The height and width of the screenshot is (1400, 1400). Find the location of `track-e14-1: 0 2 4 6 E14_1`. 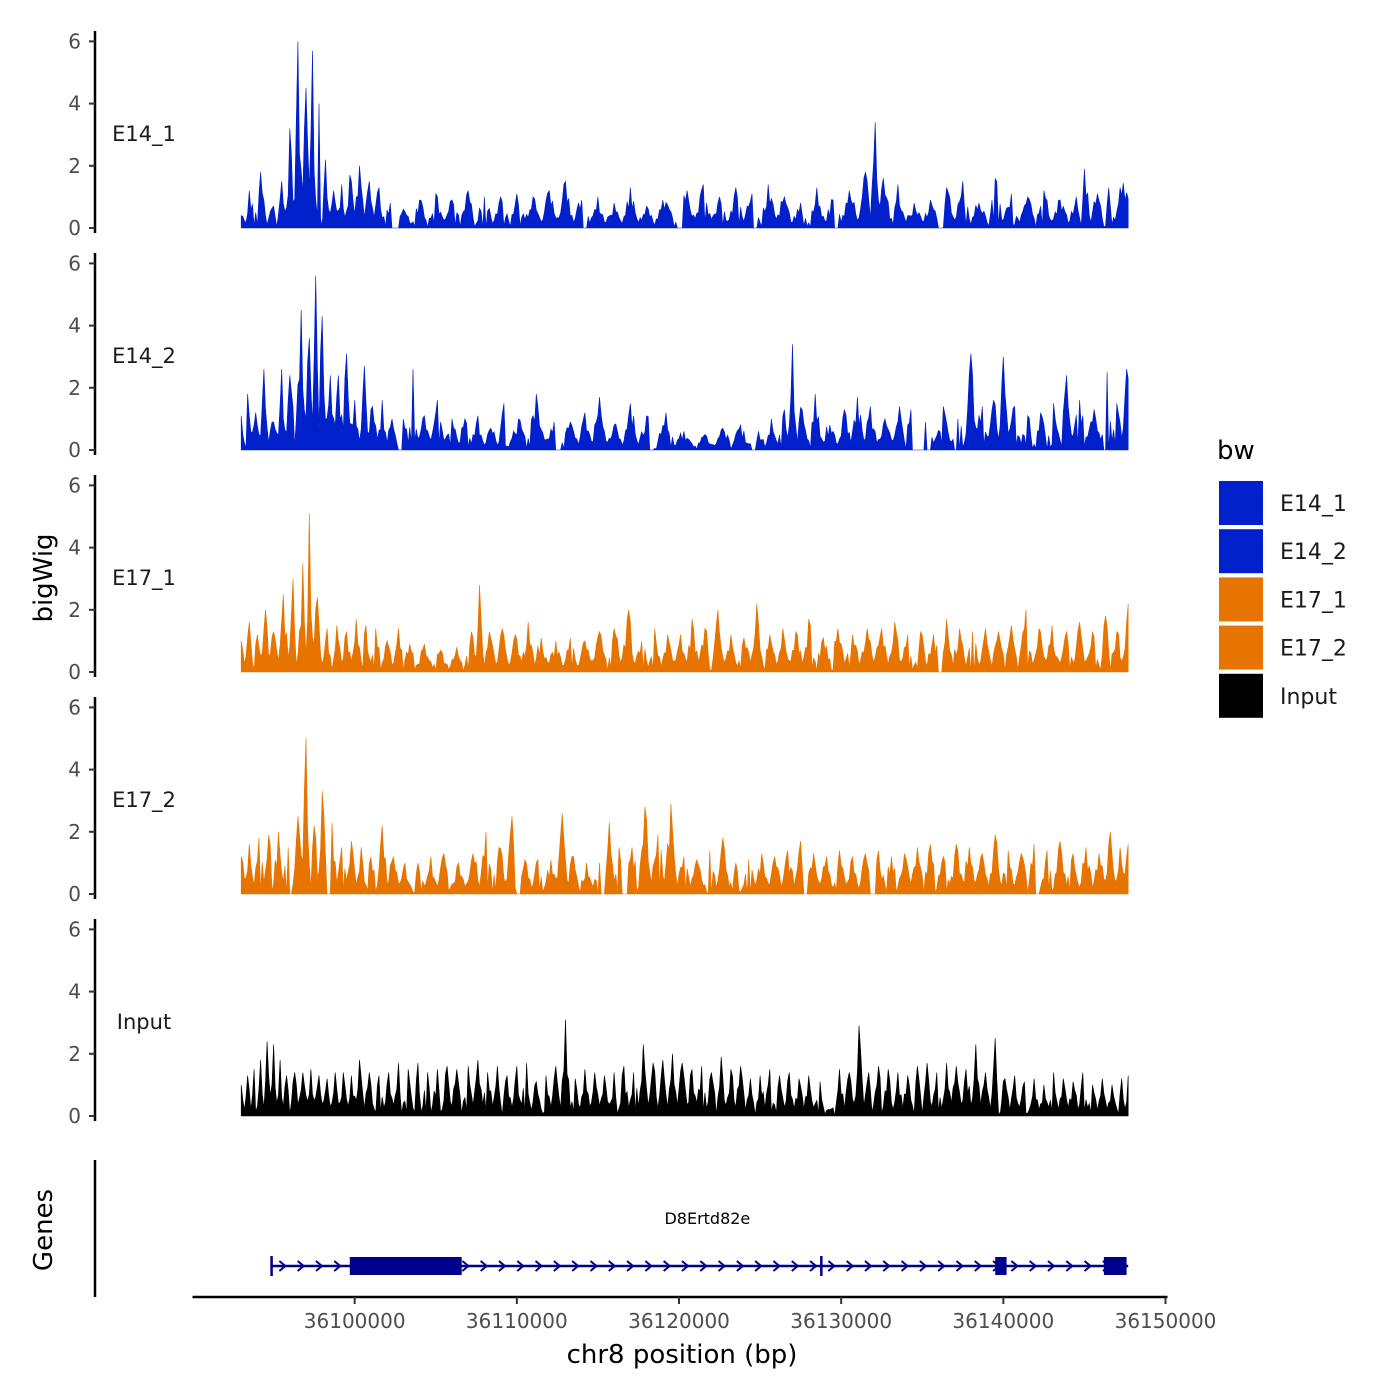

track-e14-1: 0 2 4 6 E14_1 is located at coordinates (598, 134).